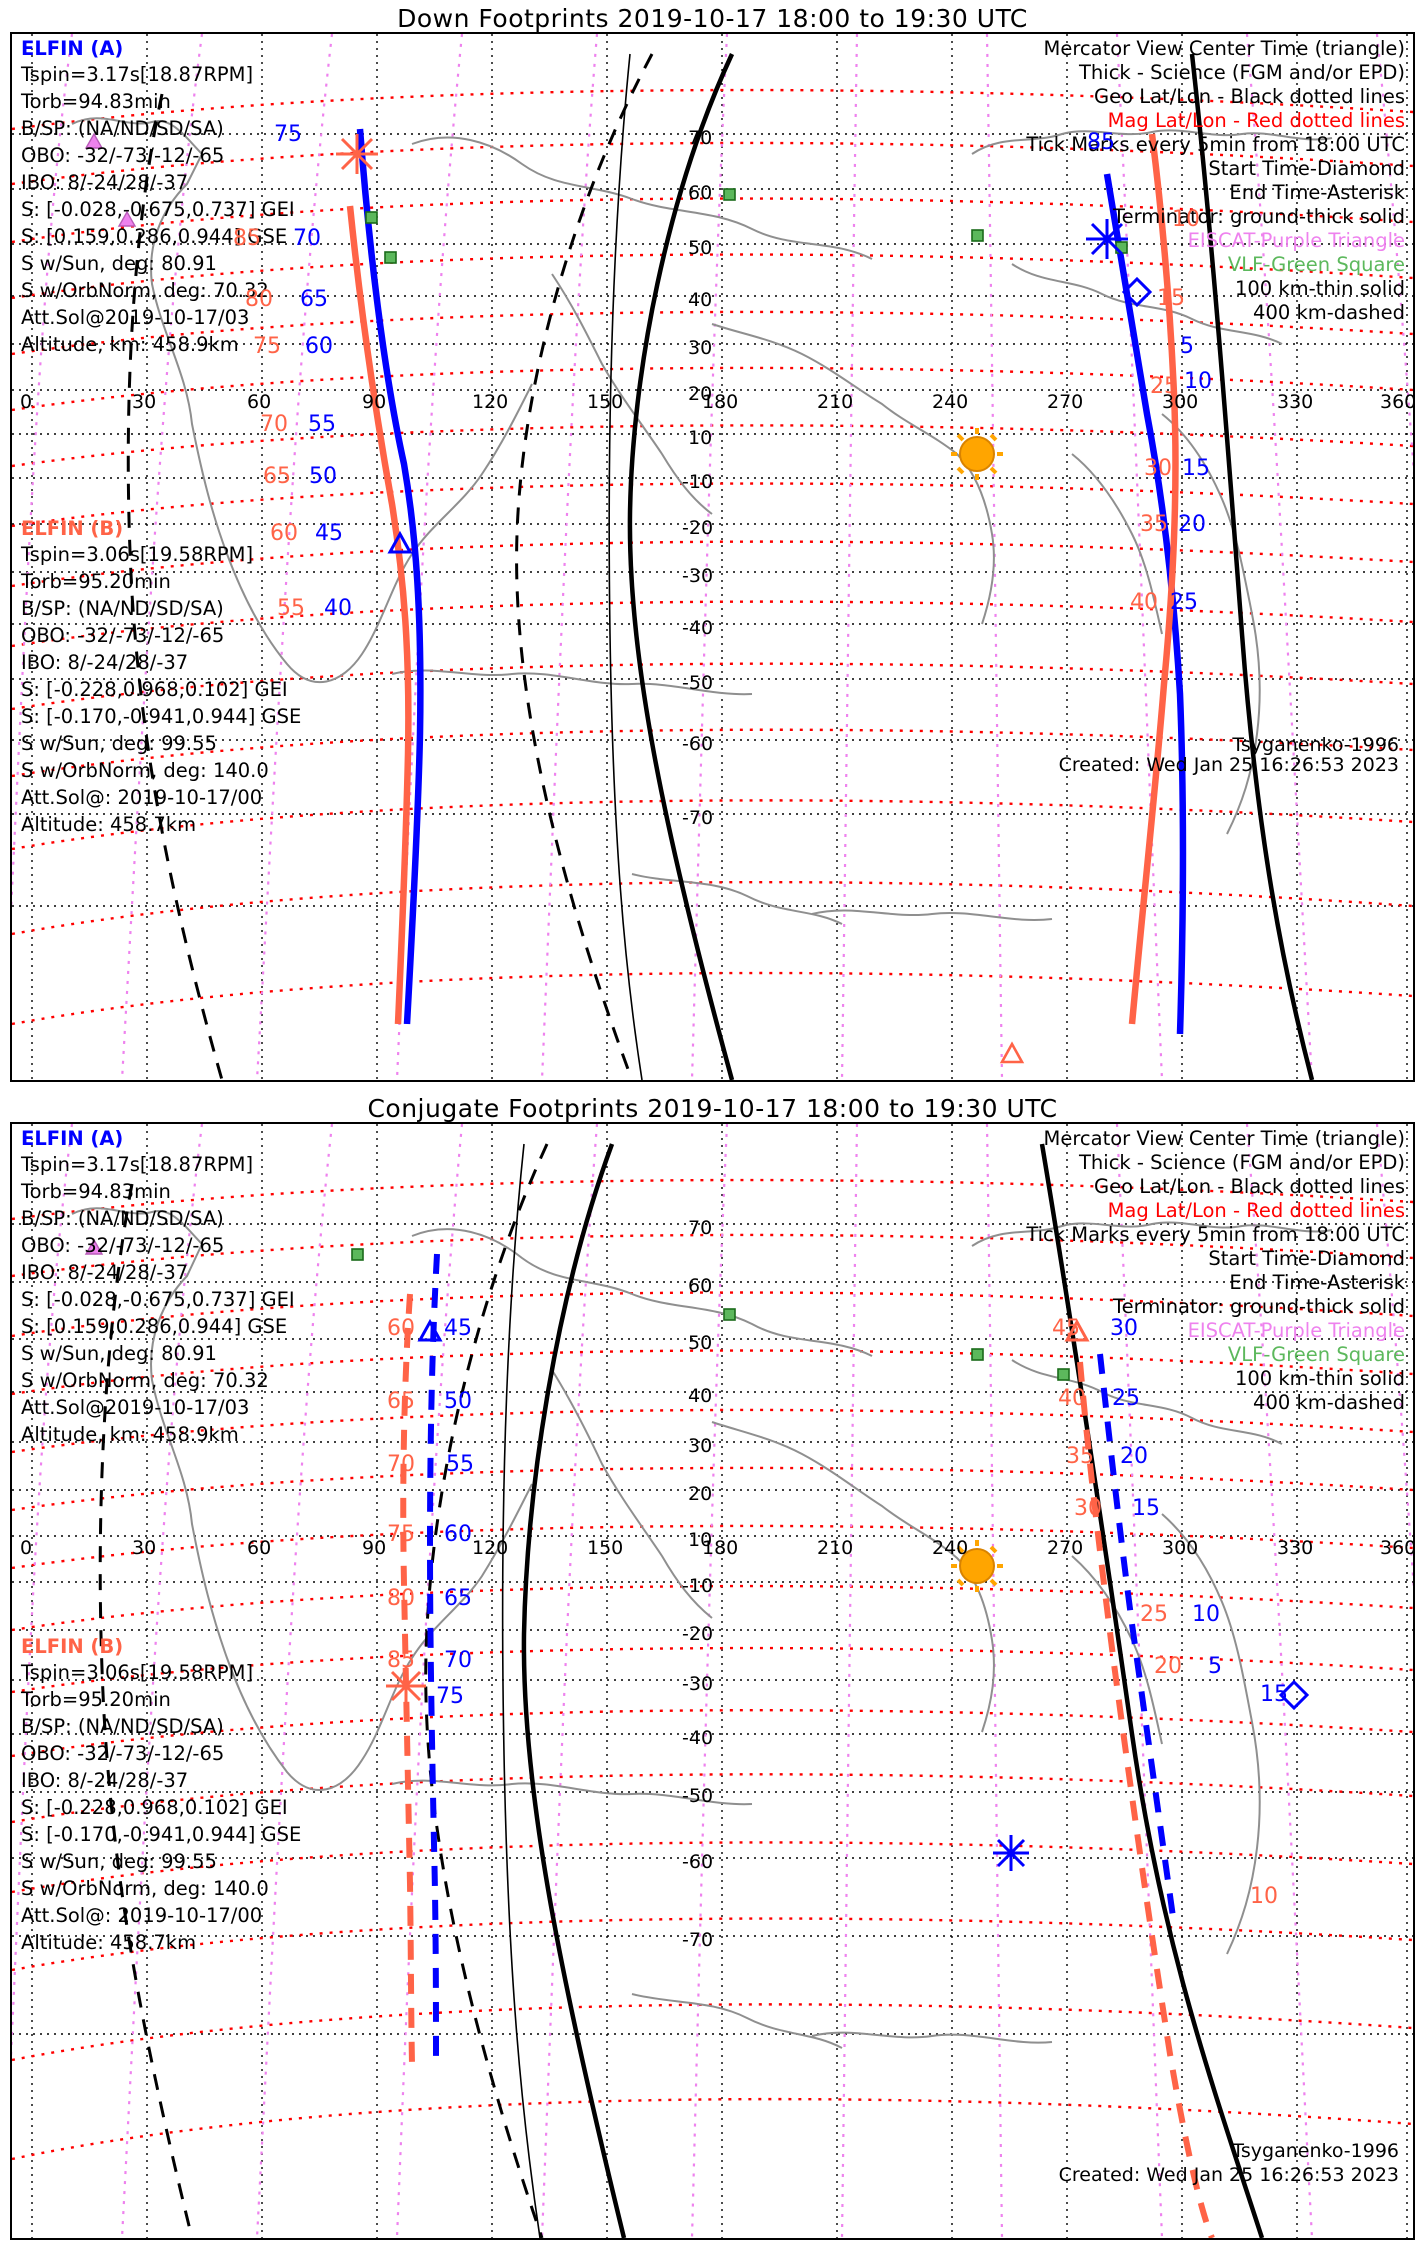 The width and height of the screenshot is (1425, 2250). I want to click on track2-tick-b-left-2: 70, so click(401, 1464).